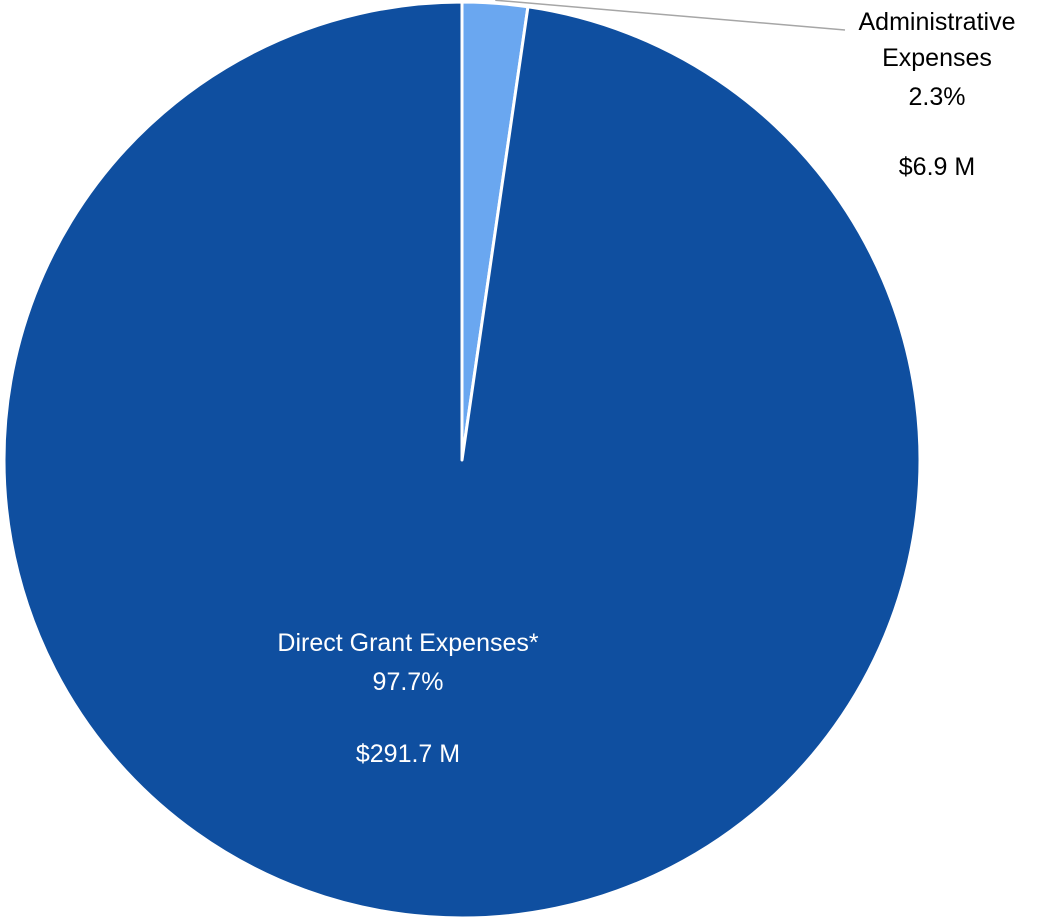 Image resolution: width=1050 pixels, height=919 pixels. What do you see at coordinates (937, 22) in the screenshot?
I see `label-administrative-expenses-name-line-1: Administrative` at bounding box center [937, 22].